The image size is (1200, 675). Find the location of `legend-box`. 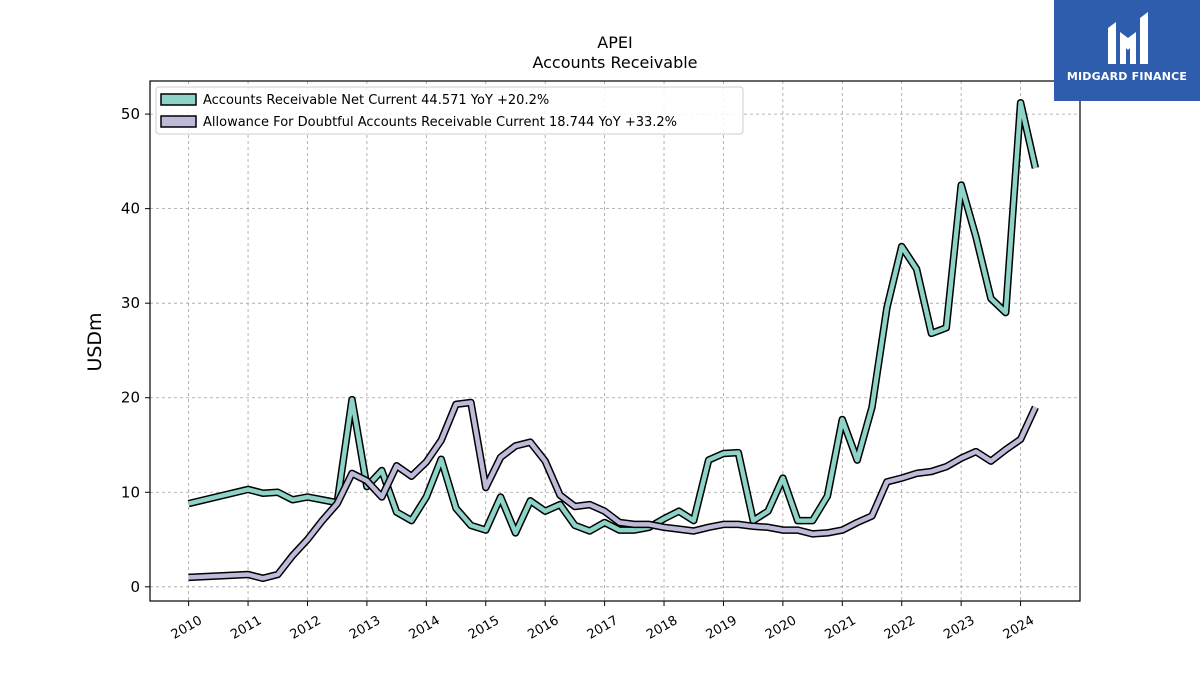

legend-box is located at coordinates (449, 110).